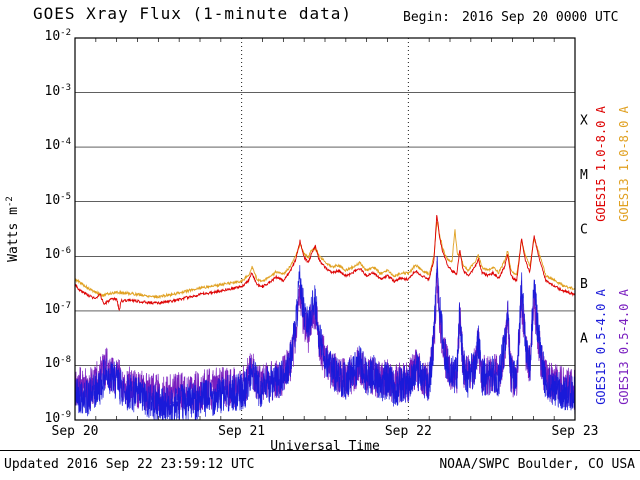  Describe the element at coordinates (192, 13) in the screenshot. I see `page-title: GOES Xray Flux (1-minute data)` at that location.